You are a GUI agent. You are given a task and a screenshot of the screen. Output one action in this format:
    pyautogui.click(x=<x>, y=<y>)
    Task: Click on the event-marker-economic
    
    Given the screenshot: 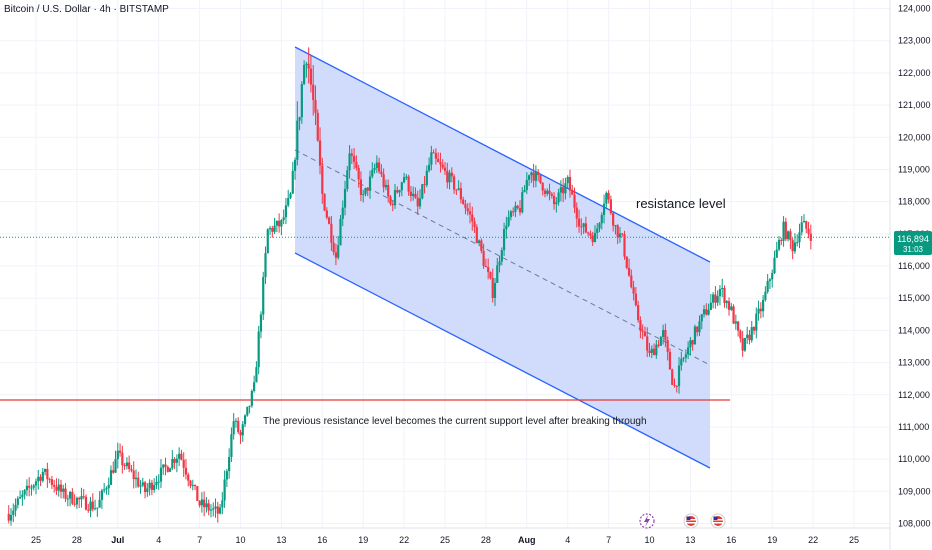 What is the action you would take?
    pyautogui.click(x=647, y=521)
    